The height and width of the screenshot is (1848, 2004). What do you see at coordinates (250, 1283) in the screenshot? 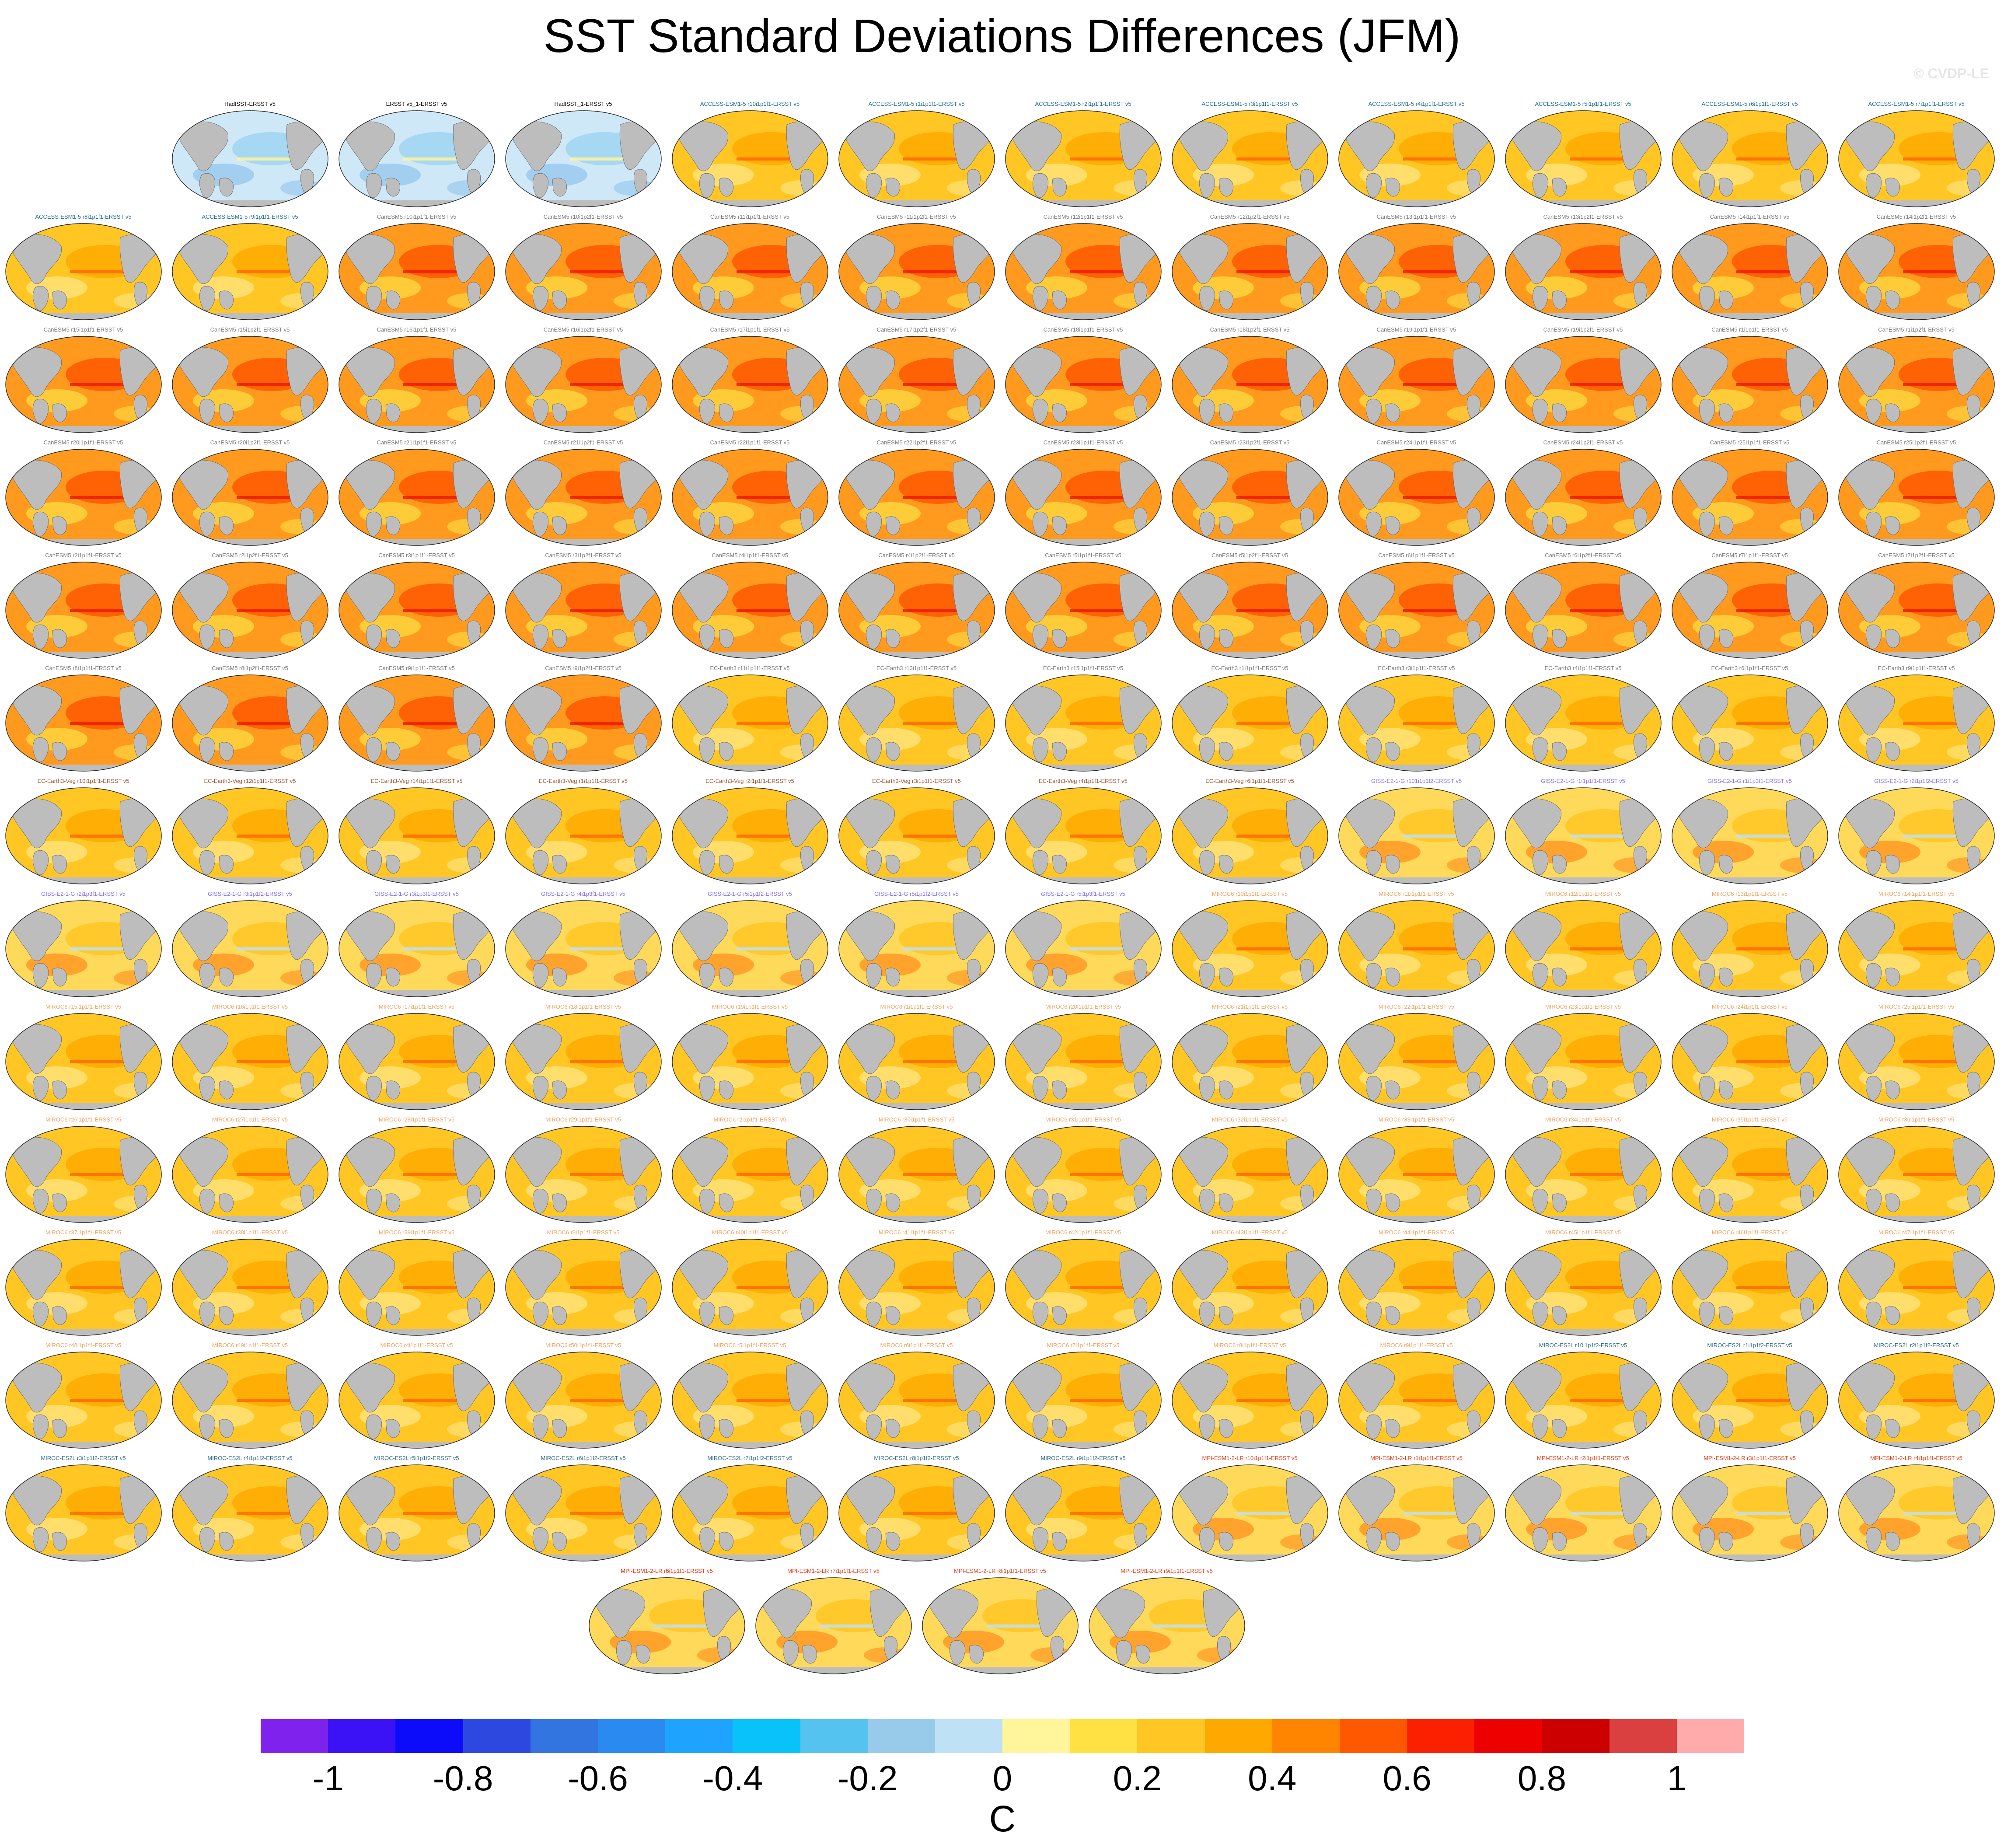
I see `map-panel: MIROC6 r38i1p1f1-ERSST v5` at bounding box center [250, 1283].